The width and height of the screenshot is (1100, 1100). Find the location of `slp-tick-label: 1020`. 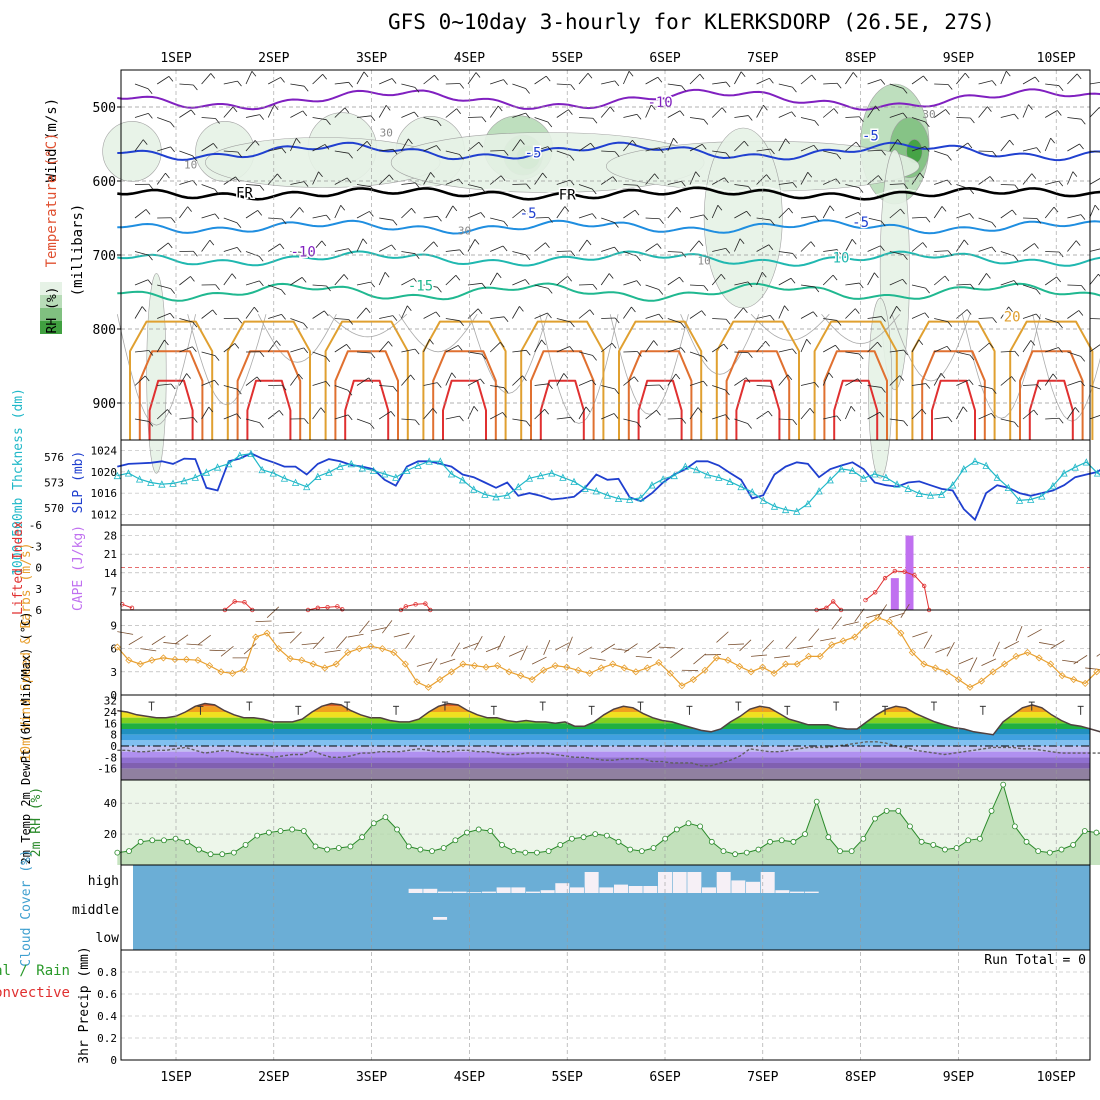

slp-tick-label: 1020 is located at coordinates (104, 472).